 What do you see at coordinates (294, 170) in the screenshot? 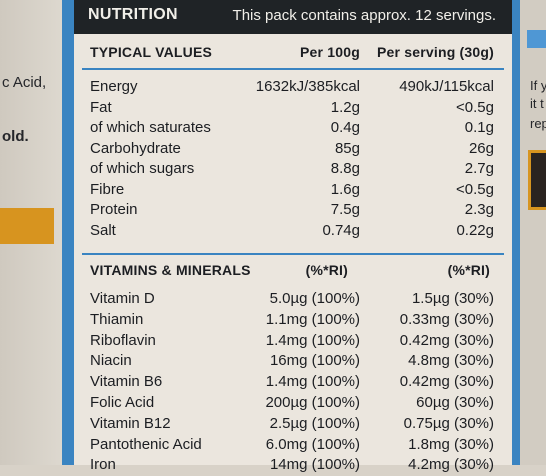
I see `typical-row: of which sugars 8.8g 2.7g` at bounding box center [294, 170].